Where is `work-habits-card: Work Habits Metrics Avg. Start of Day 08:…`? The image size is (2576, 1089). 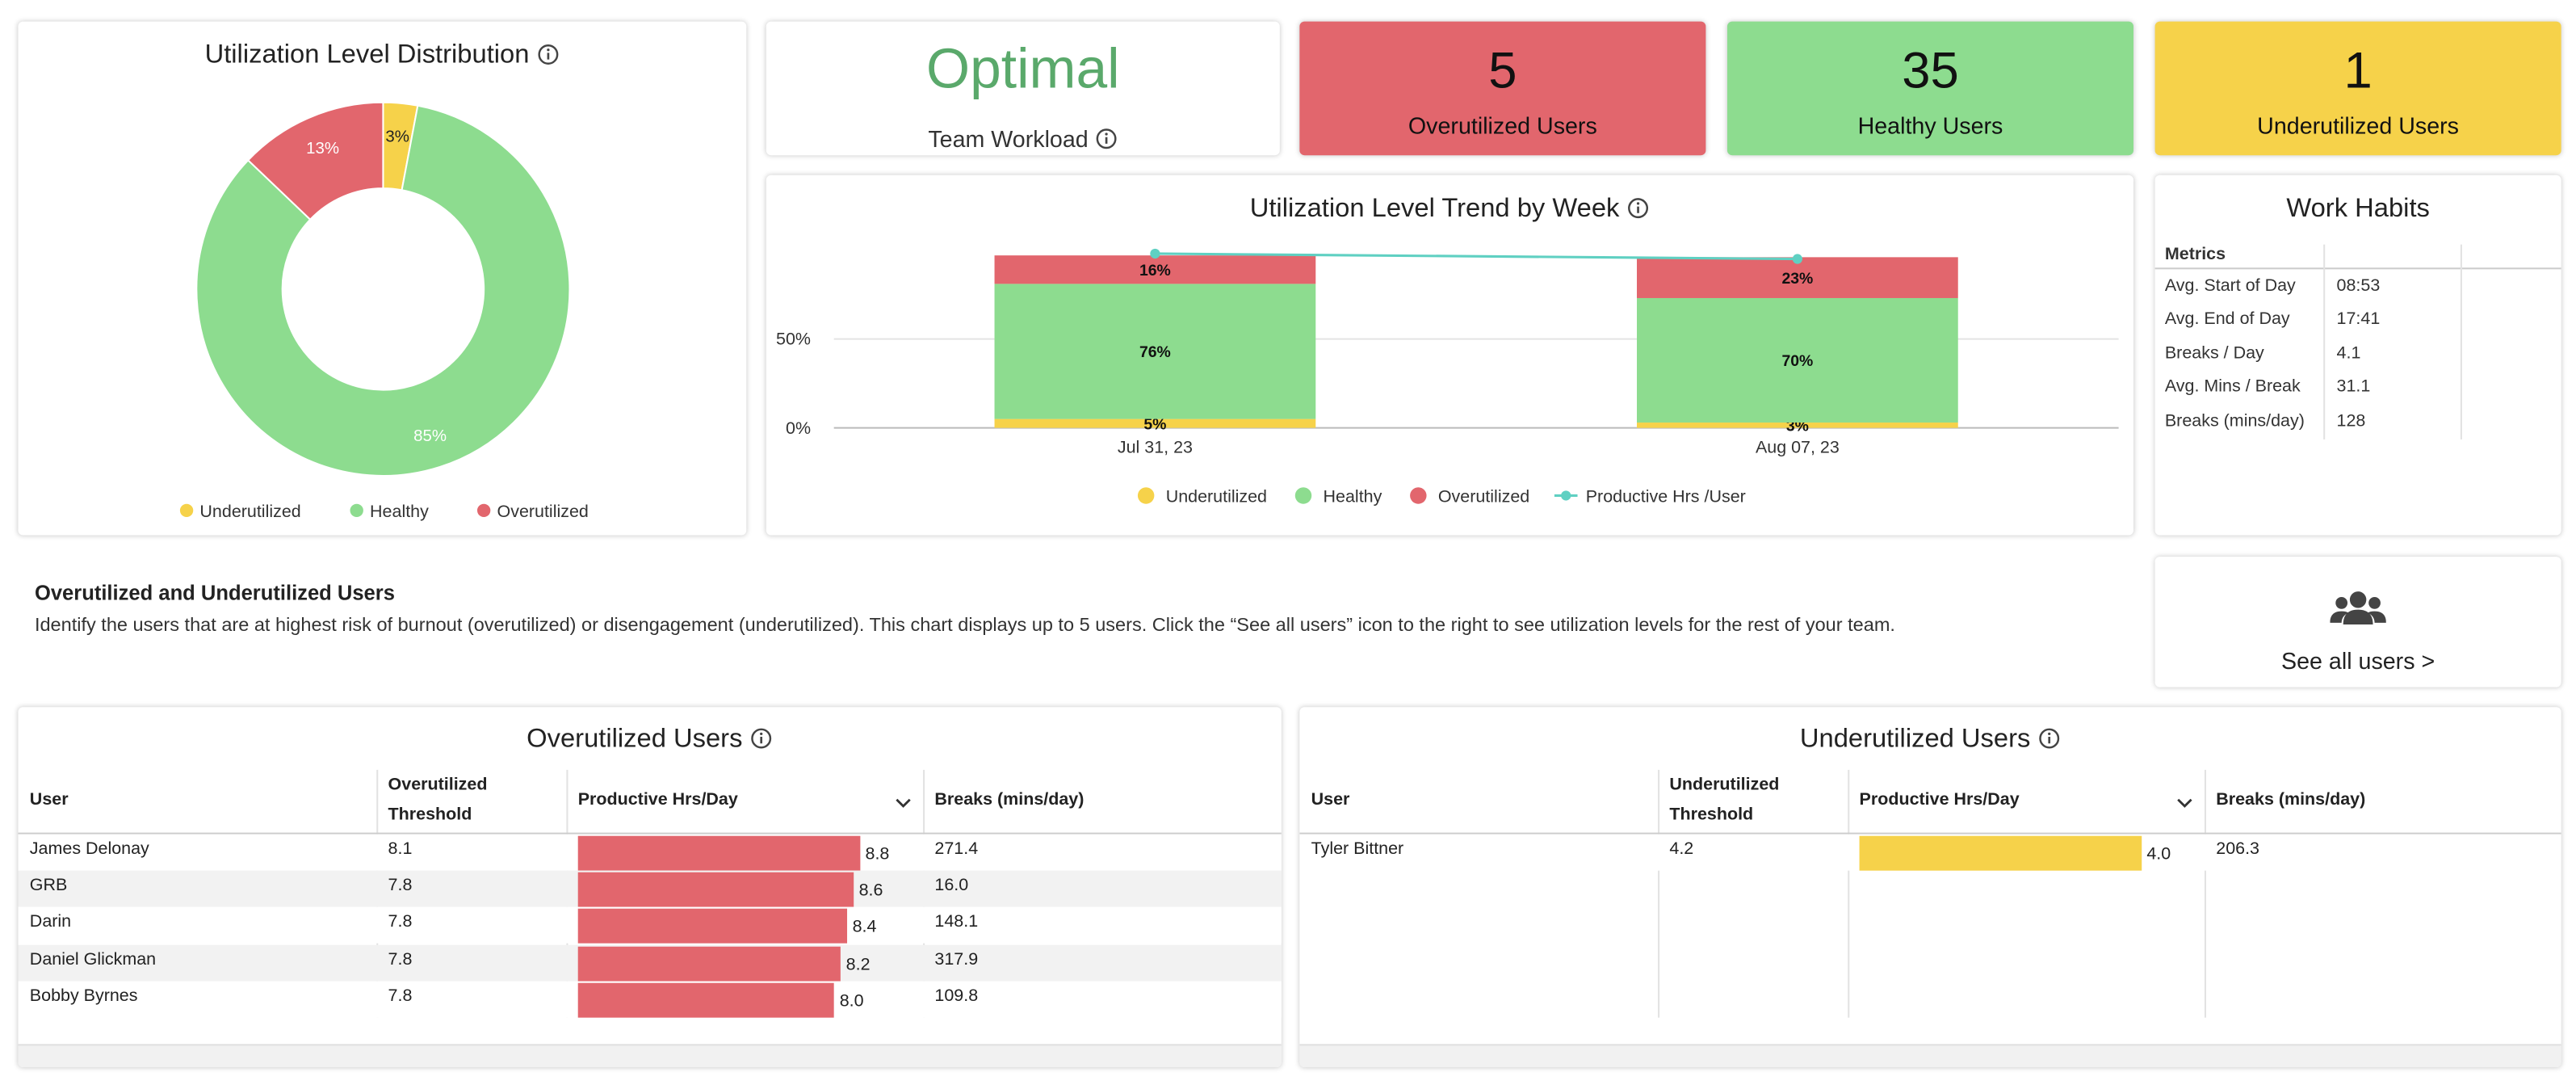 work-habits-card: Work Habits Metrics Avg. Start of Day 08:… is located at coordinates (2357, 355).